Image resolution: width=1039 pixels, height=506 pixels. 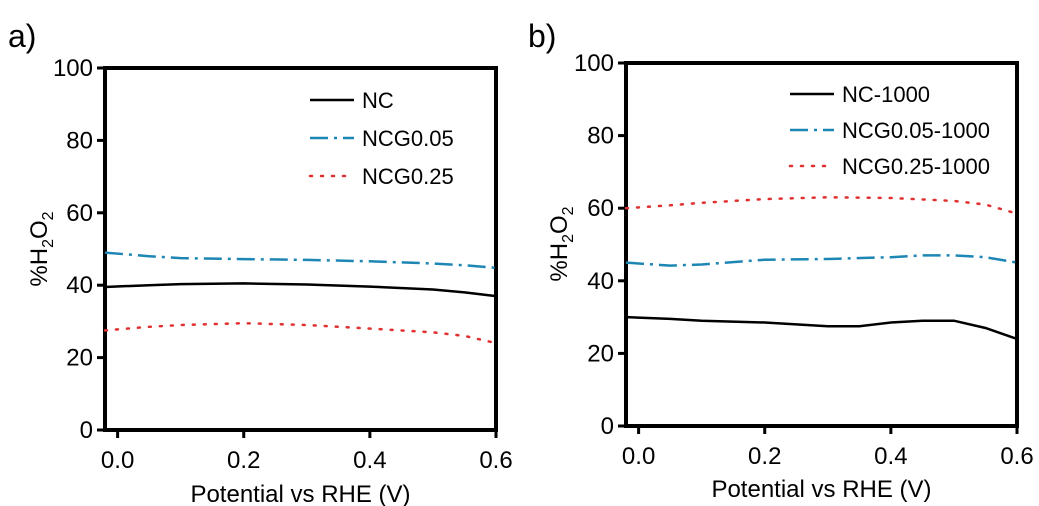 I want to click on legend-label: NCG0.25, so click(x=408, y=176).